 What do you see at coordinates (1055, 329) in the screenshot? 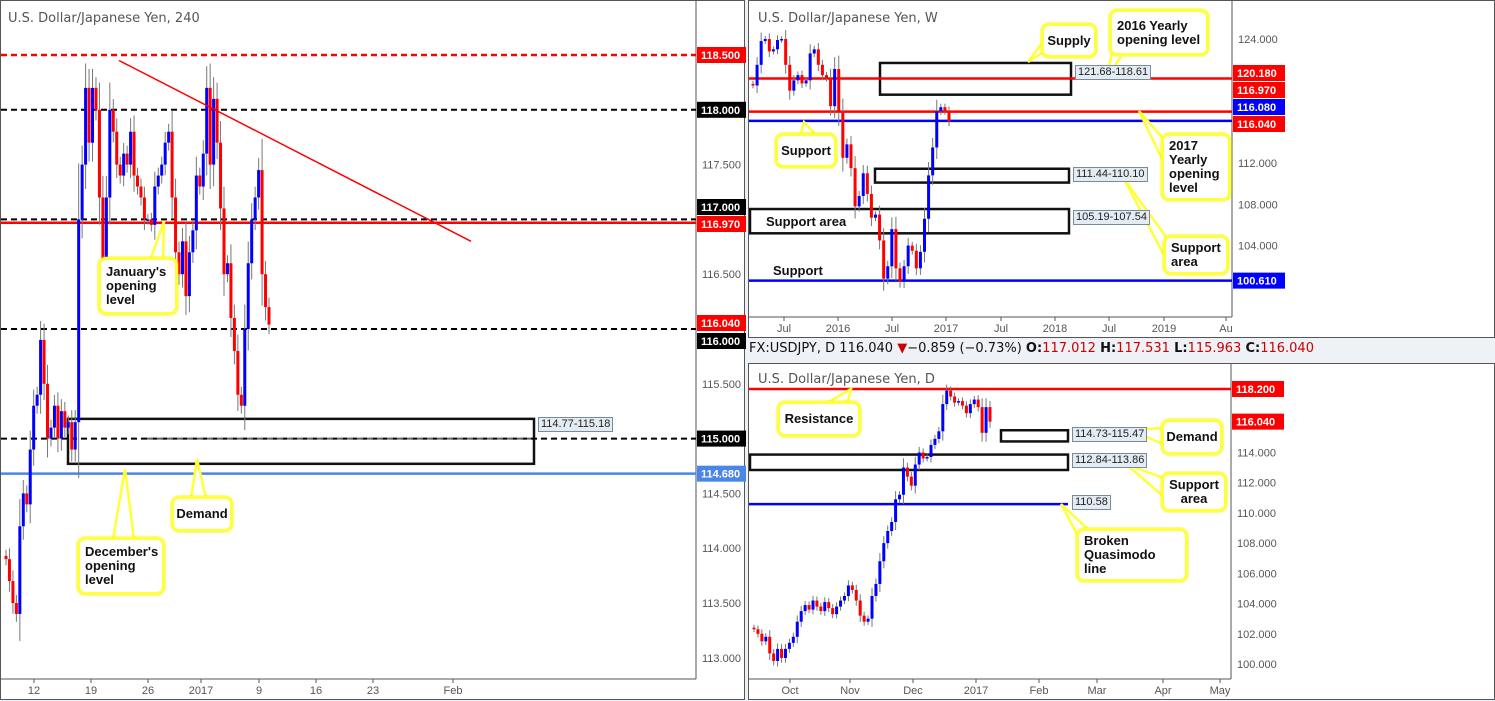
I see `x-tick-label: 2018` at bounding box center [1055, 329].